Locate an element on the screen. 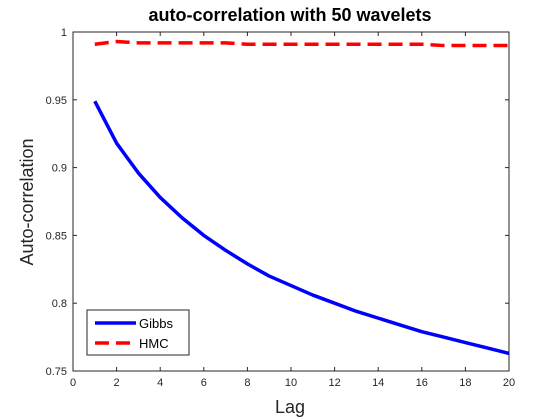  y-tick-label: 0.75 is located at coordinates (56, 372).